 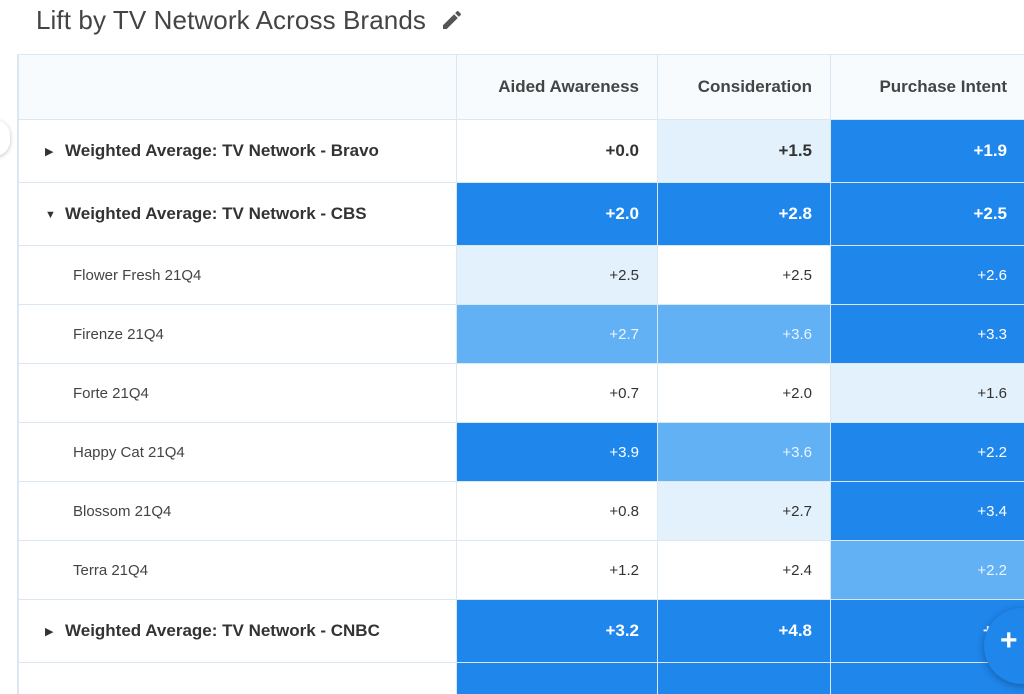 What do you see at coordinates (557, 151) in the screenshot?
I see `value-cell: +0.0` at bounding box center [557, 151].